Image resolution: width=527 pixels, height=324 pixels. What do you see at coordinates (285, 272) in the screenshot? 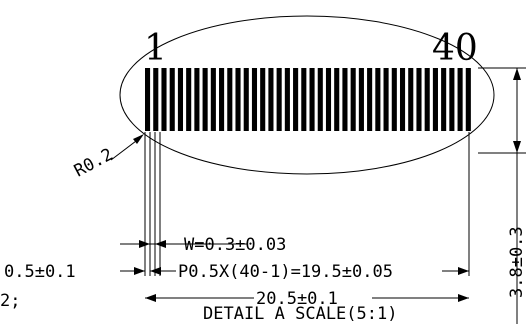
I see `pitch-label: P0.5X(40-1)=19.5±0.05` at bounding box center [285, 272].